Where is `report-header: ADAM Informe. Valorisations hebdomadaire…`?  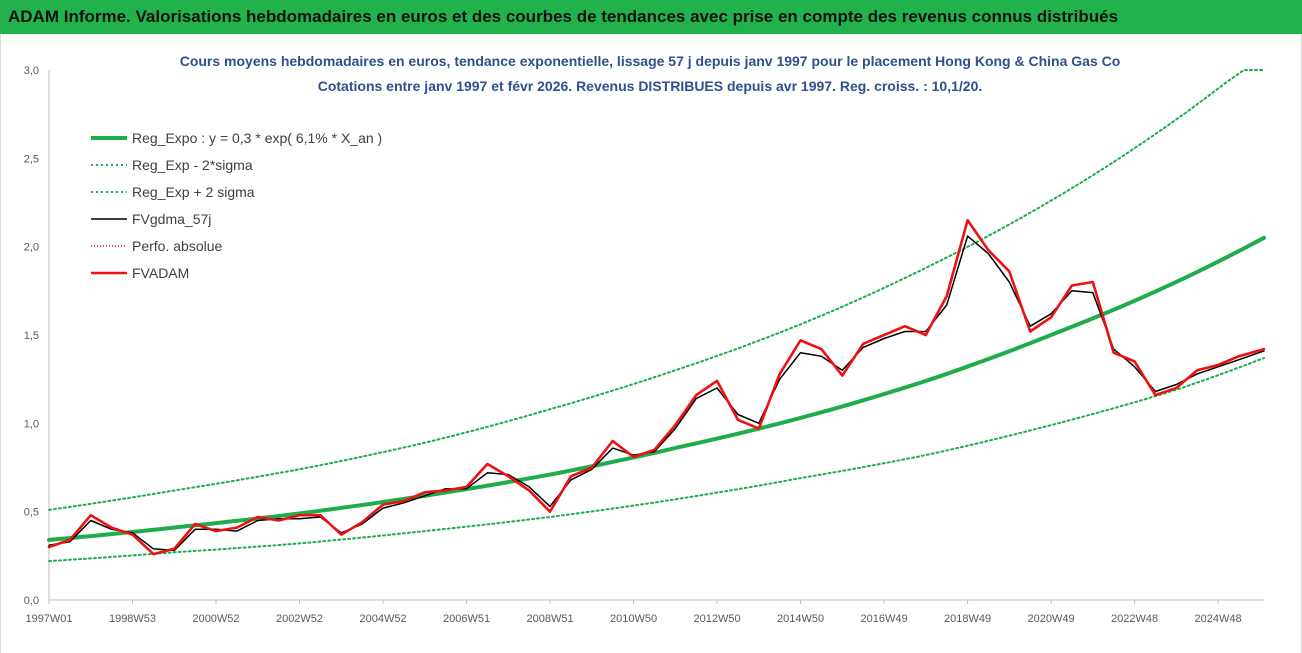 report-header: ADAM Informe. Valorisations hebdomadaire… is located at coordinates (651, 17).